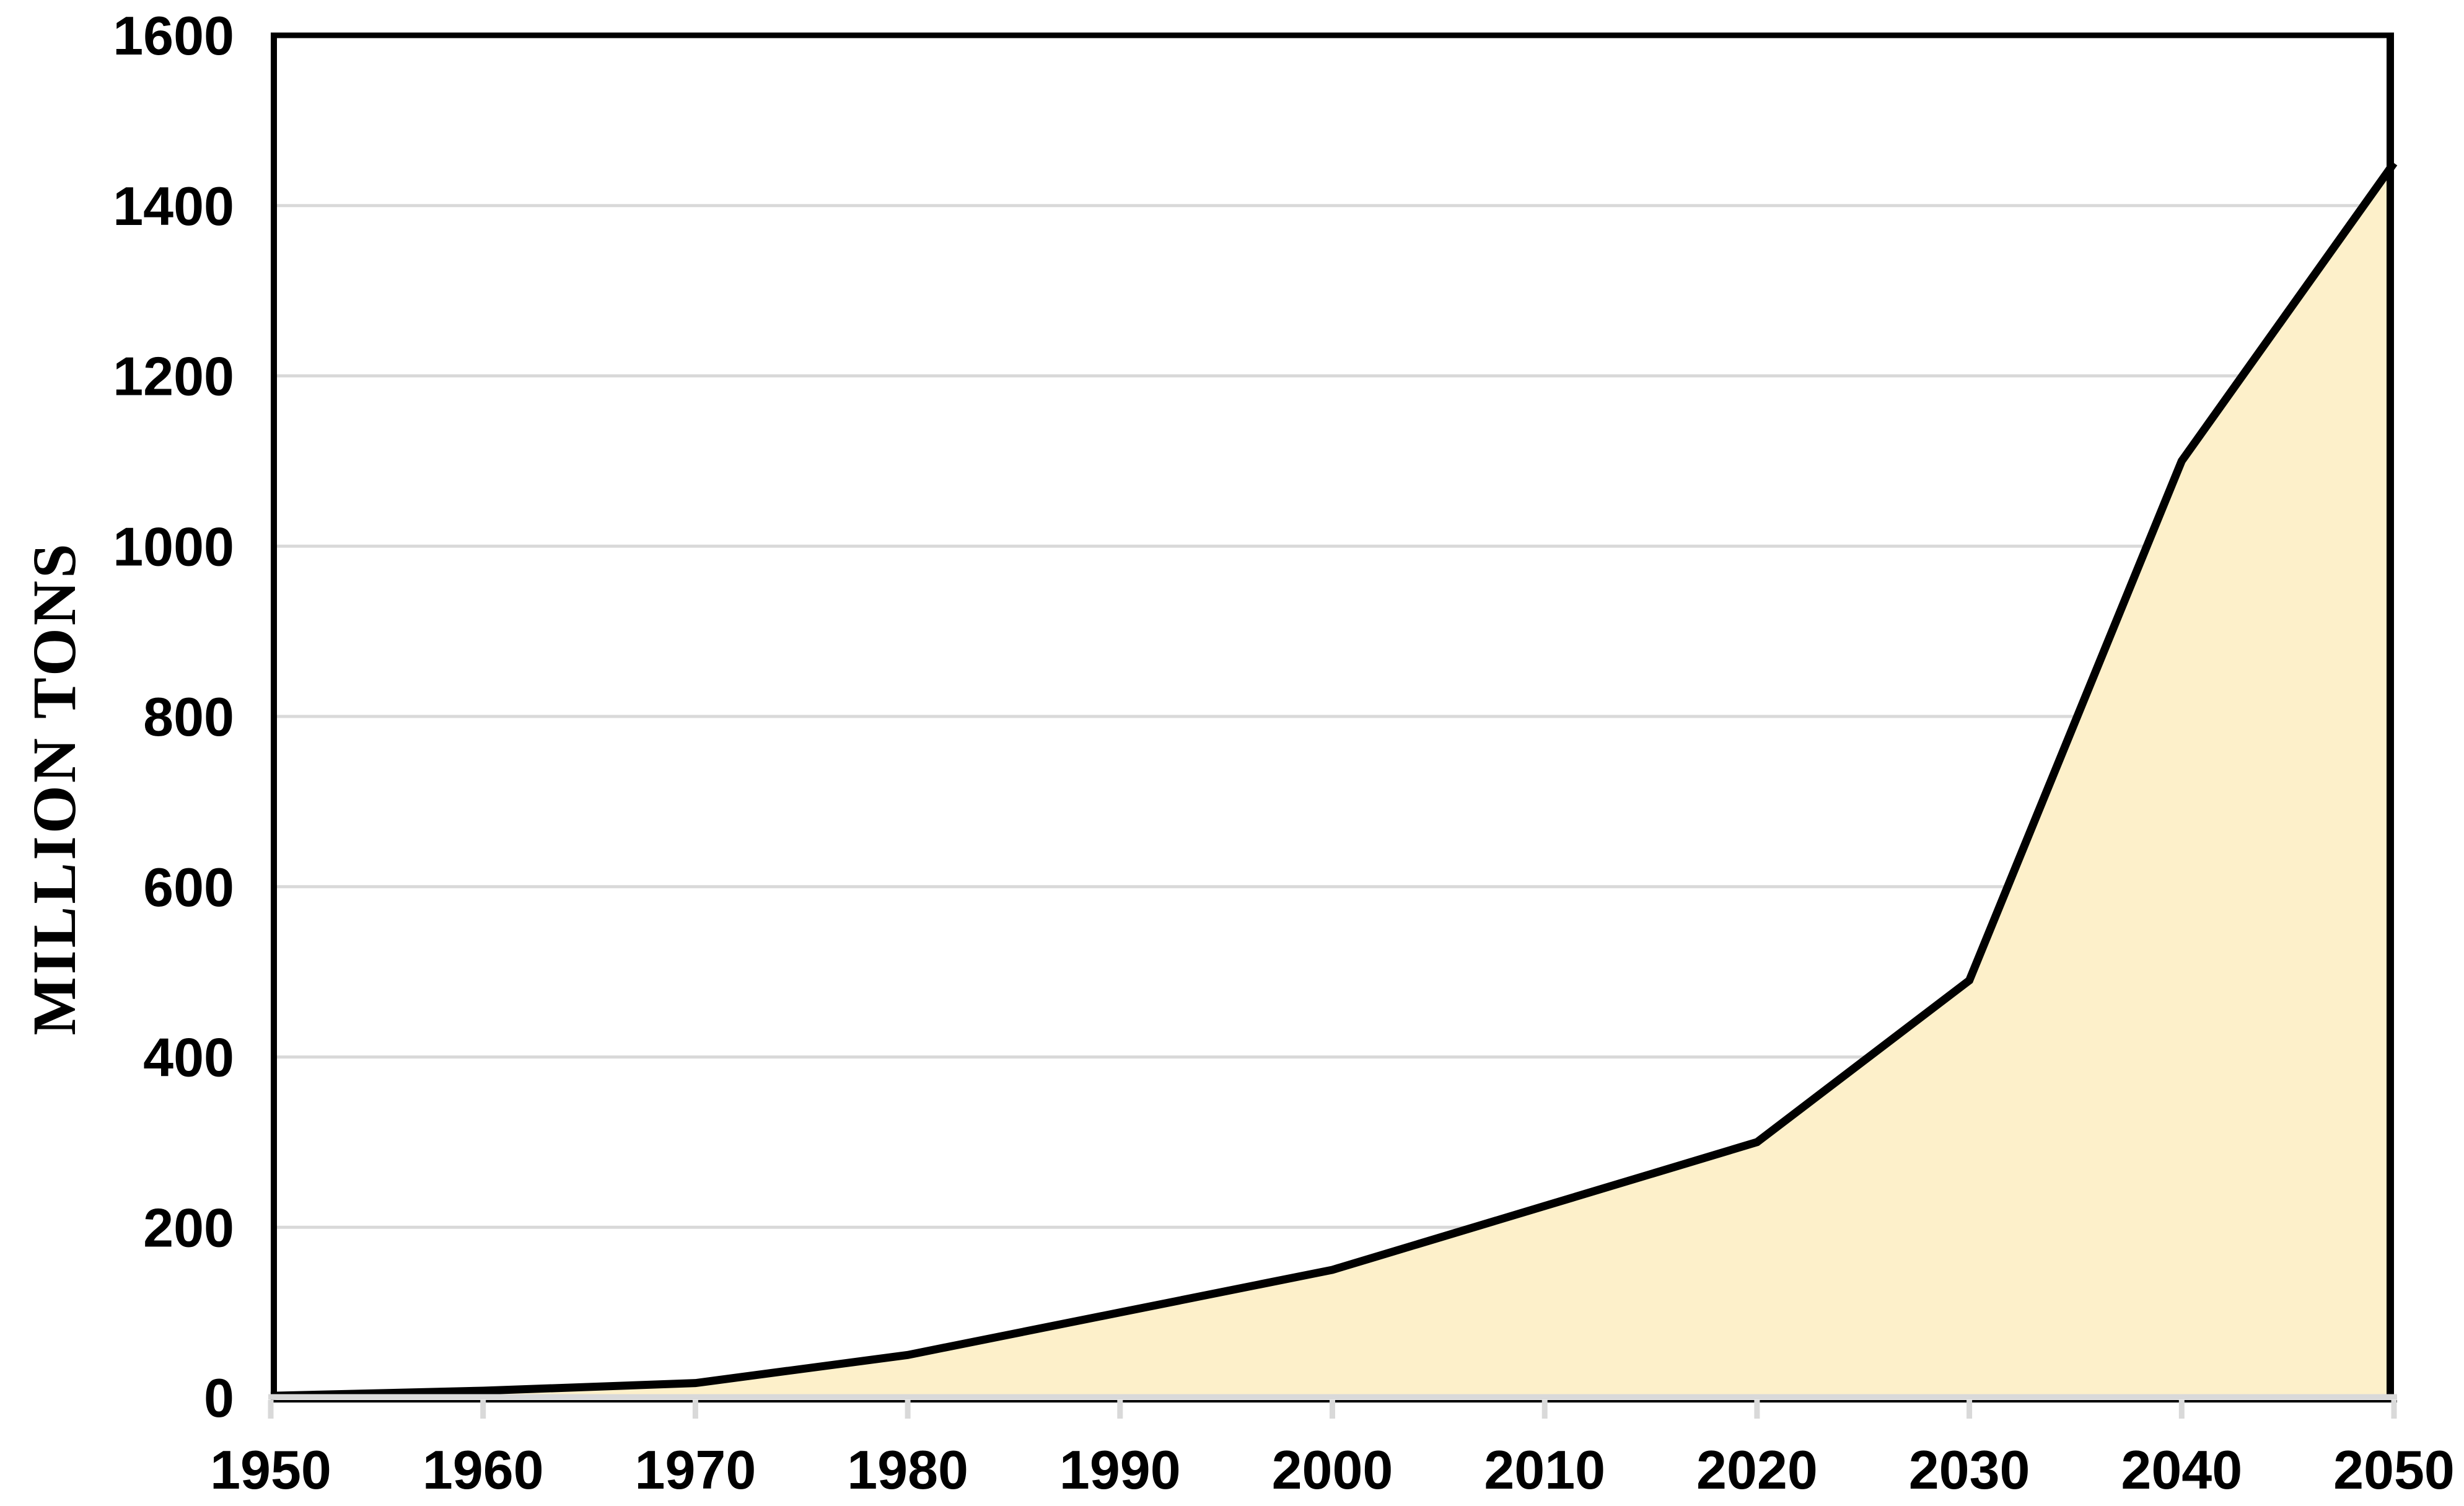 This screenshot has width=2464, height=1506. I want to click on x-tick-label-2020: 2020, so click(1757, 1470).